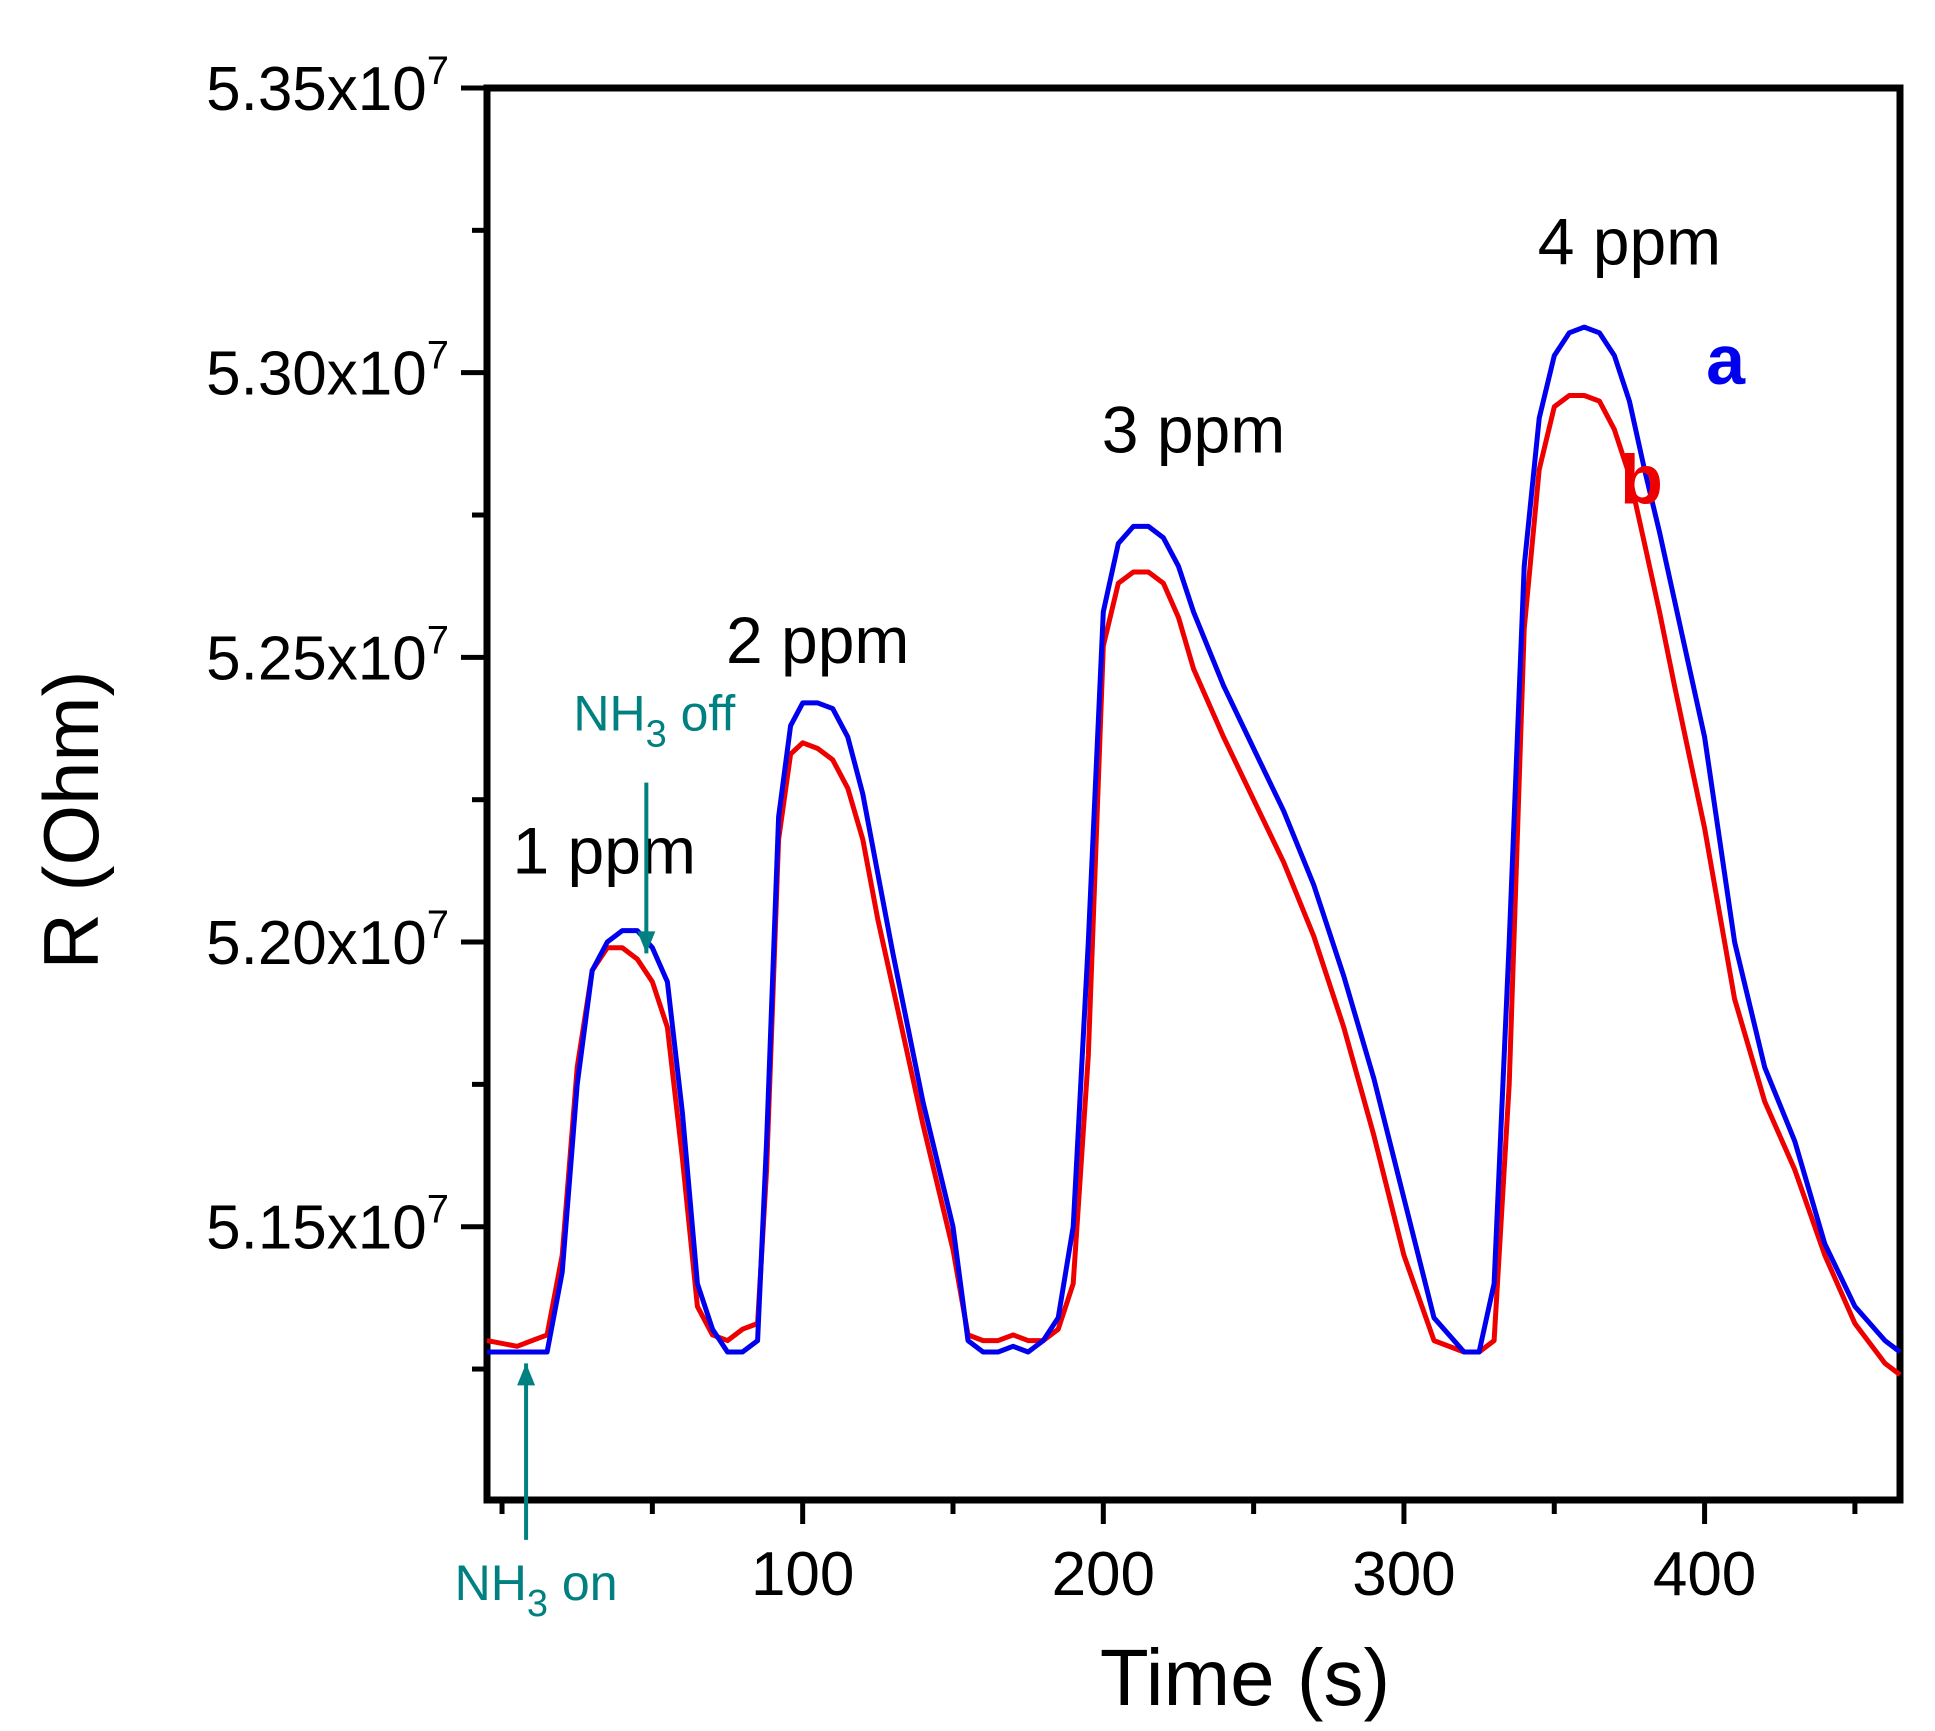 This screenshot has width=1935, height=1731. Describe the element at coordinates (327, 371) in the screenshot. I see `y-tick-label: 5.30x10⁷` at that location.